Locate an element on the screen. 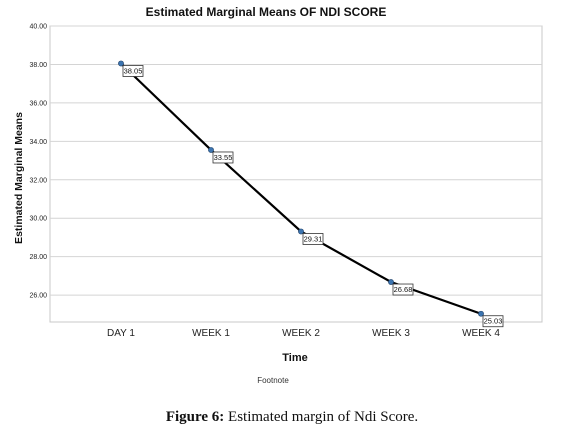 The image size is (565, 435). x-tick-label: DAY 1 is located at coordinates (121, 333).